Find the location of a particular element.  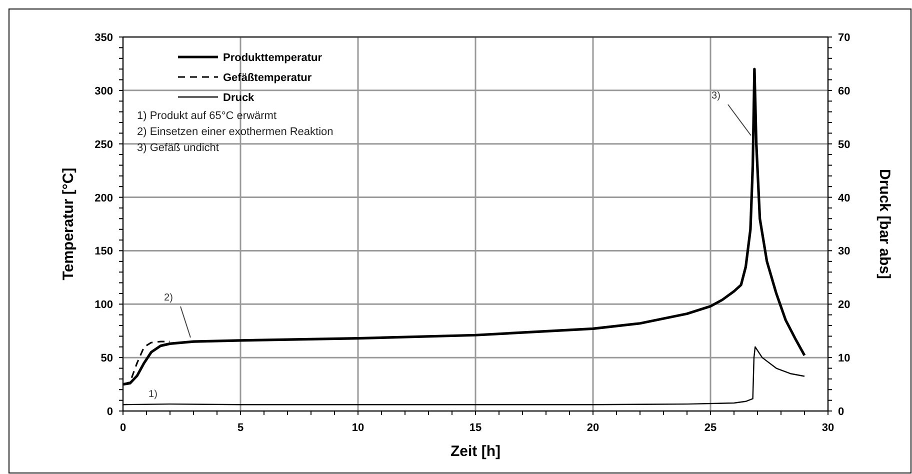

y2-tick-label: 20 is located at coordinates (844, 305).